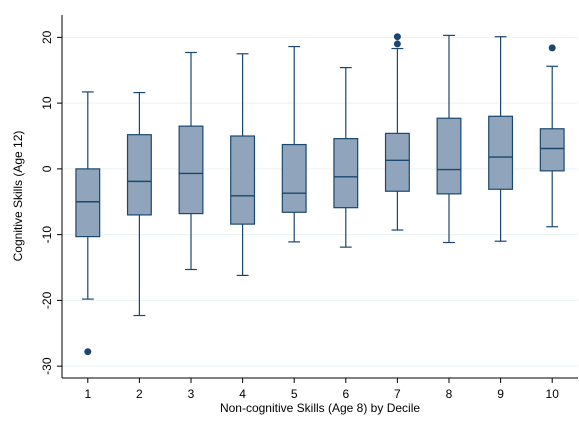 This screenshot has height=428, width=579. I want to click on y-tick-label: -20, so click(47, 300).